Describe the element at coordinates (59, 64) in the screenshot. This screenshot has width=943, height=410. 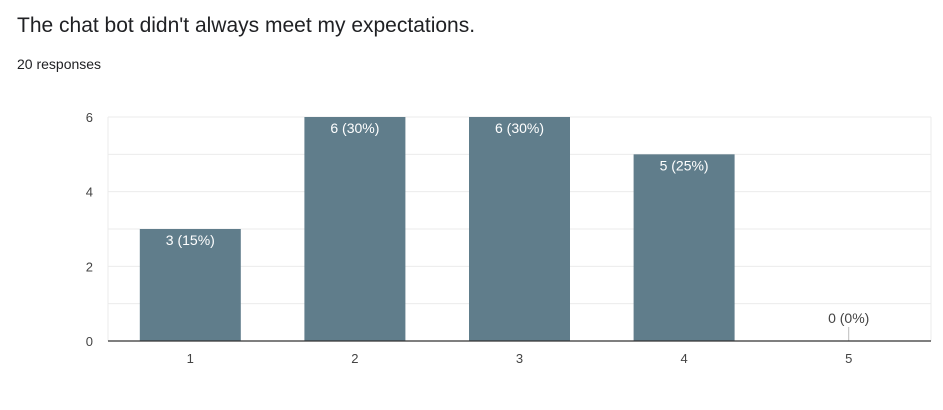
I see `response-count: 20 responses` at that location.